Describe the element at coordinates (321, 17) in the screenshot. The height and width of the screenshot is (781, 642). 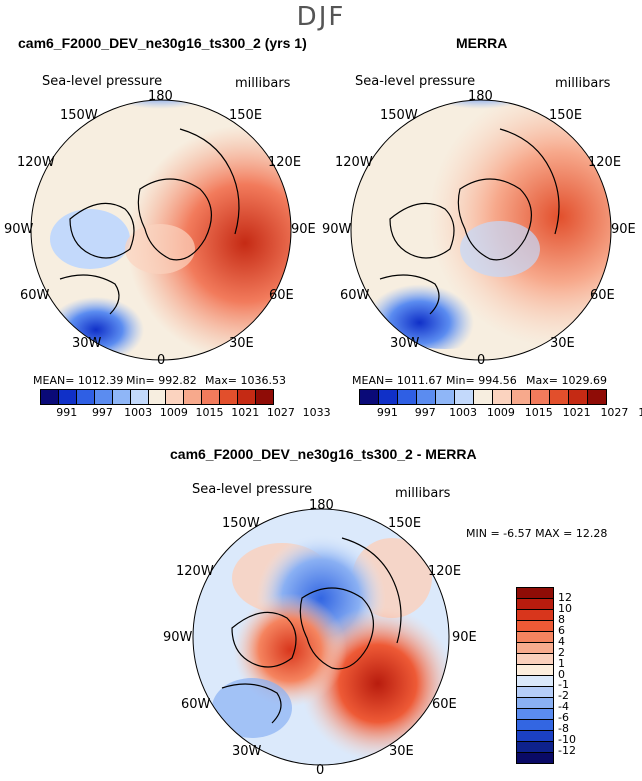
I see `season-title: DJF` at that location.